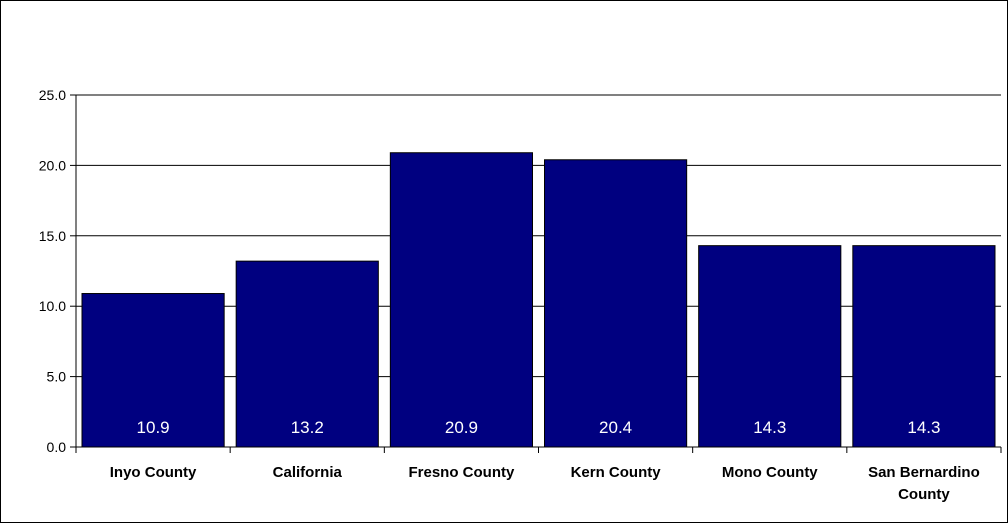  I want to click on y-tick-label: 0.0, so click(57, 447).